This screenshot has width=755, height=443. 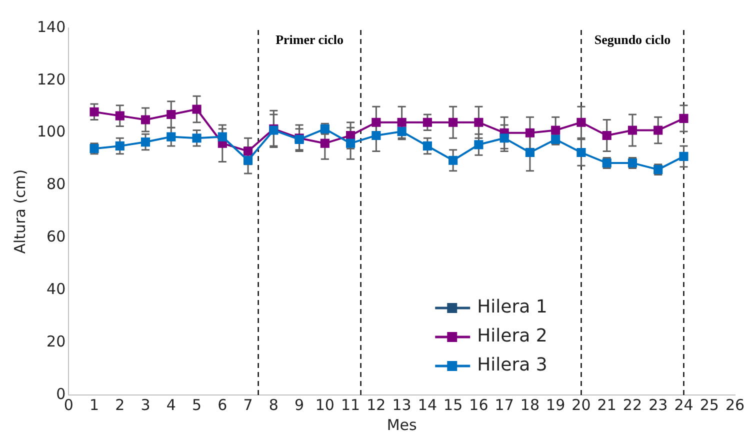 I want to click on x-tick-label: 4, so click(x=171, y=405).